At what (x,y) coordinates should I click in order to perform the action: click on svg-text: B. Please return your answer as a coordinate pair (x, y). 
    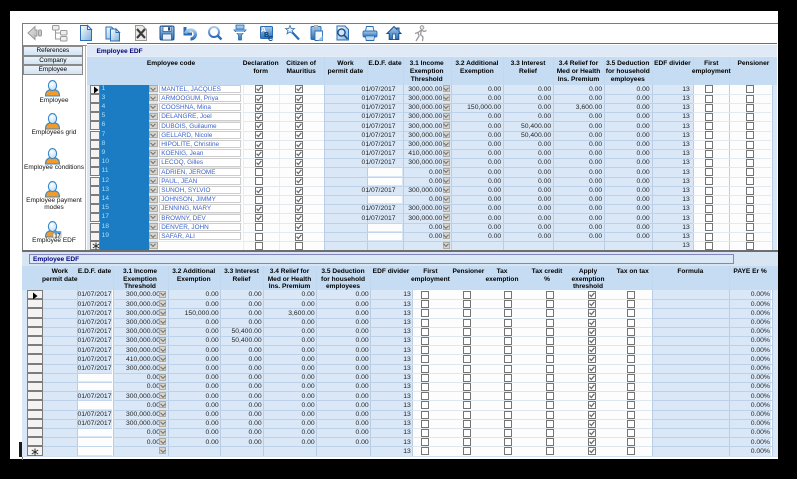
    Looking at the image, I should click on (266, 35).